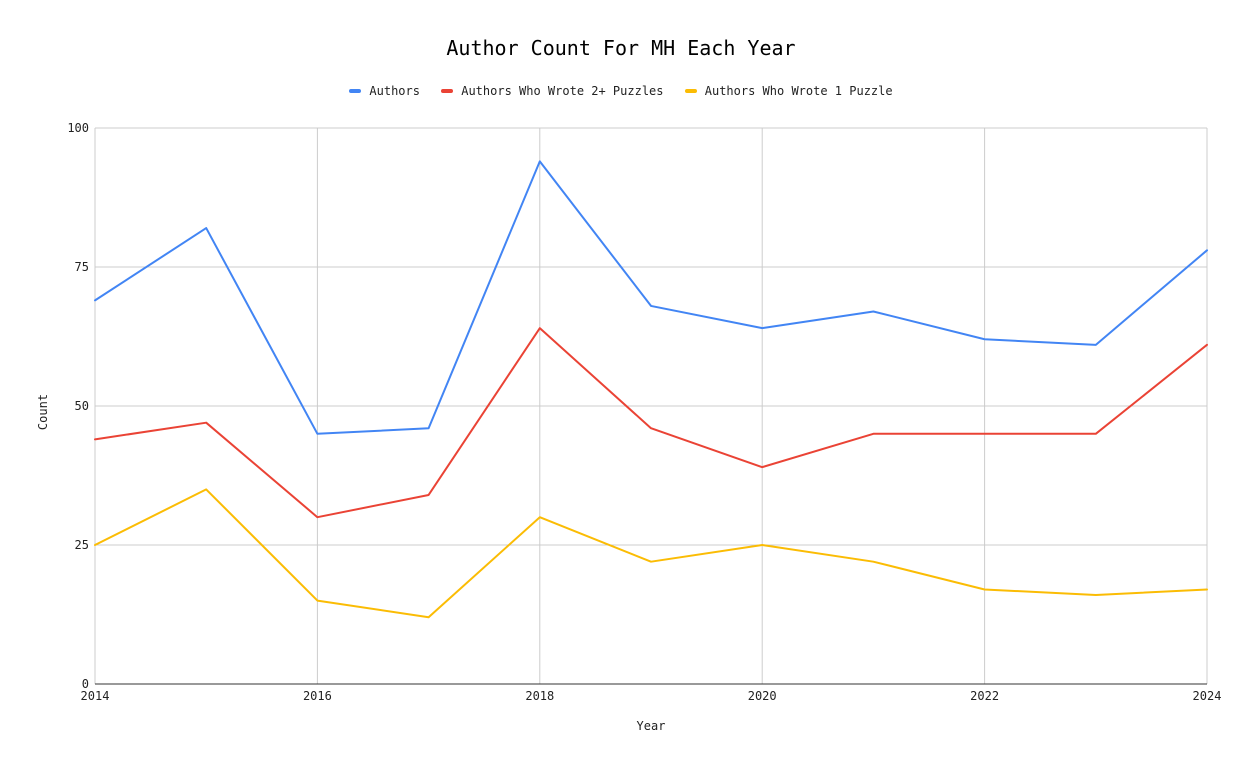 The width and height of the screenshot is (1242, 770). I want to click on legend-label-authors-1: Authors Who Wrote 1 Puzzle, so click(798, 91).